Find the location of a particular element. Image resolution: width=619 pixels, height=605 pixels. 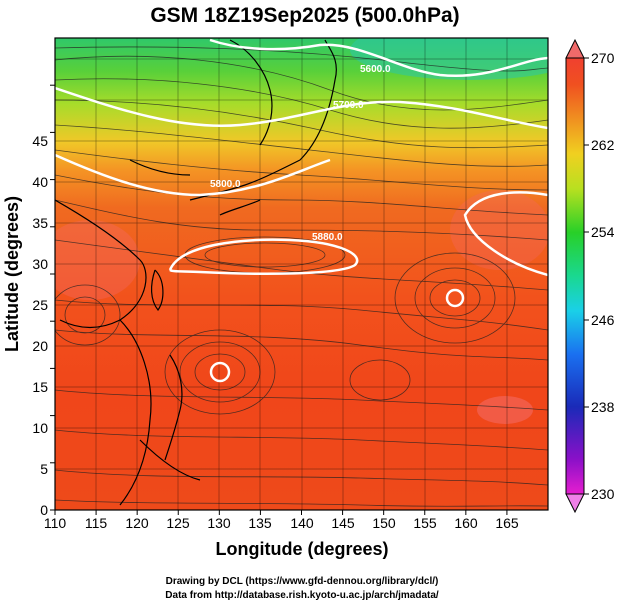

x-tick-label: 115 is located at coordinates (96, 523).